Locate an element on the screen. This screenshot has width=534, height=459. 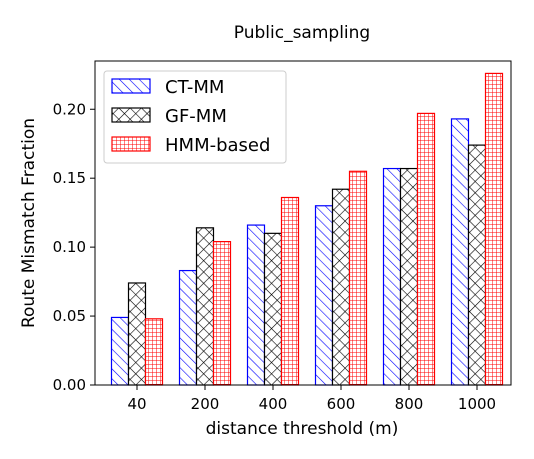
x-tick-label: 800 is located at coordinates (409, 404).